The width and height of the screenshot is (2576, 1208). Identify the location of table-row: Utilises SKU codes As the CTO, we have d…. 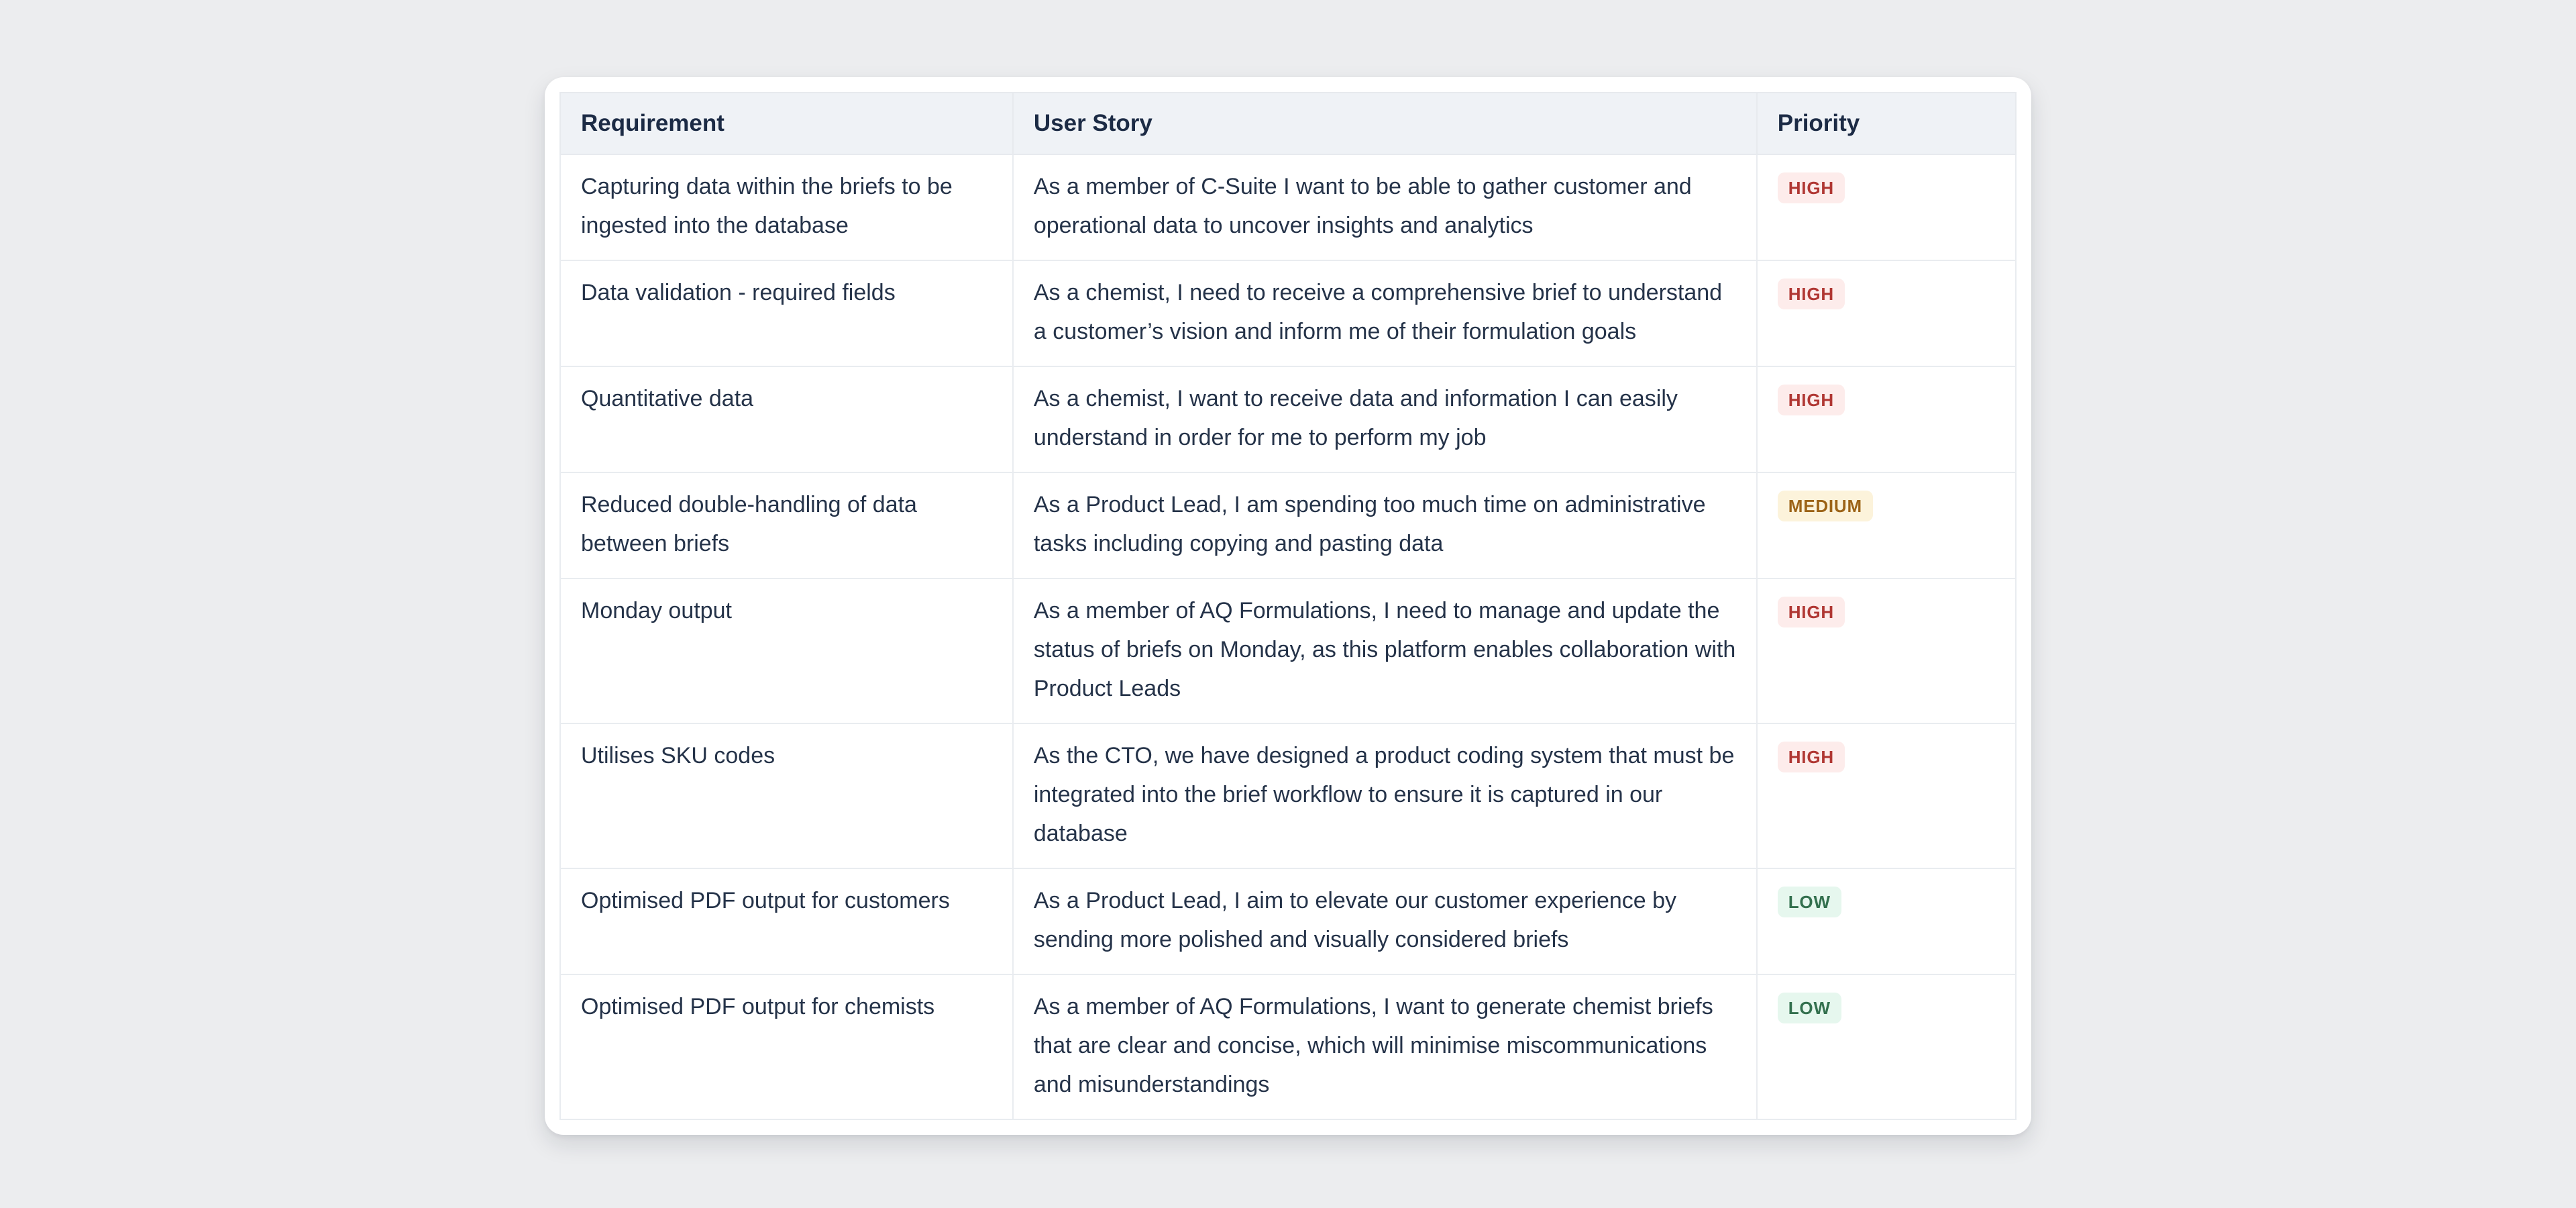
(1288, 796).